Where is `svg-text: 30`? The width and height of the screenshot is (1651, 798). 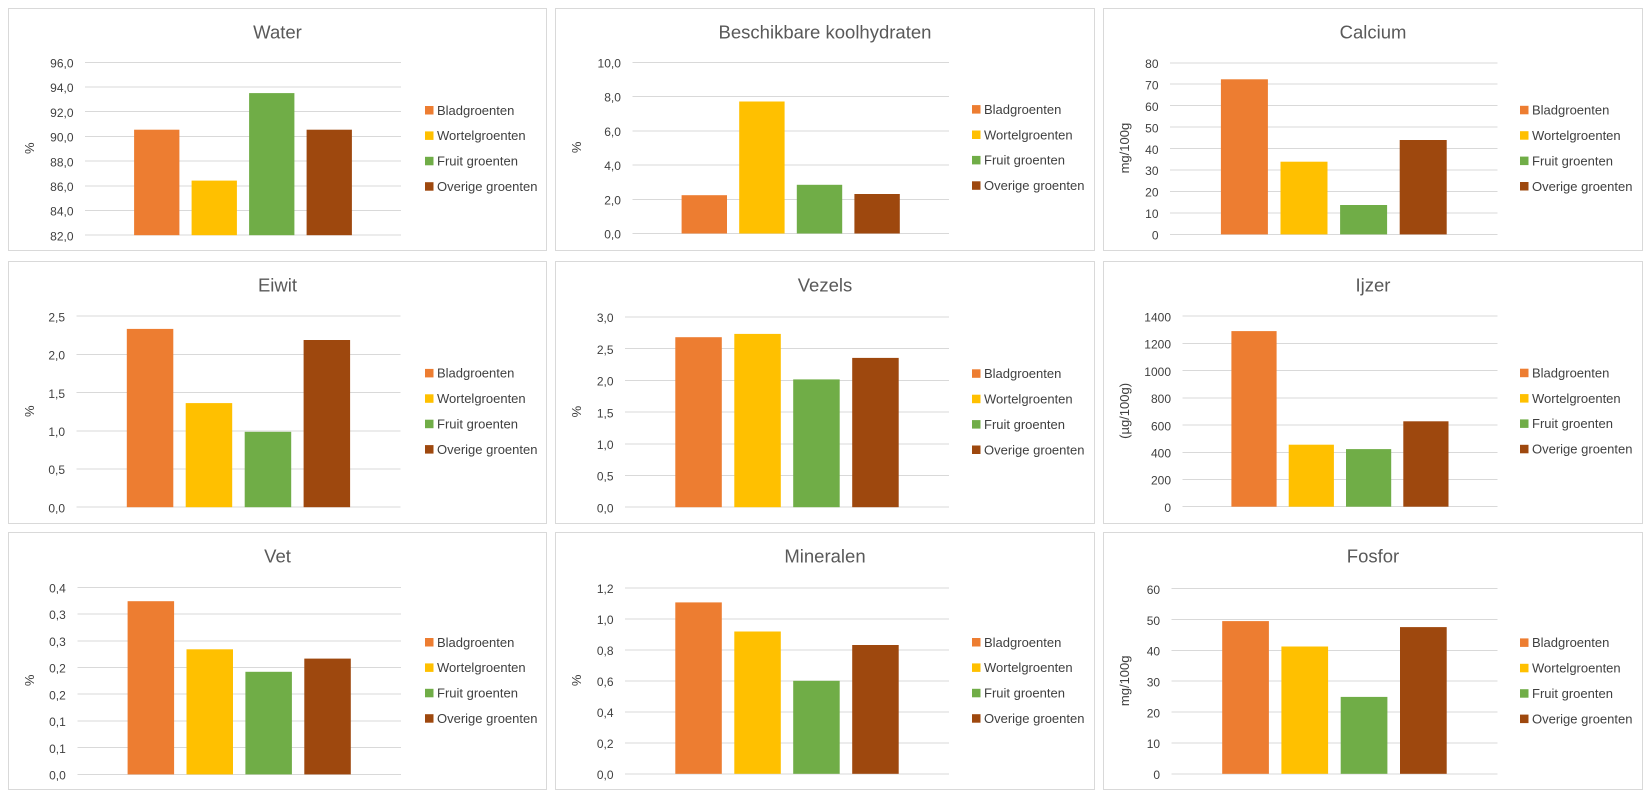 svg-text: 30 is located at coordinates (1154, 683).